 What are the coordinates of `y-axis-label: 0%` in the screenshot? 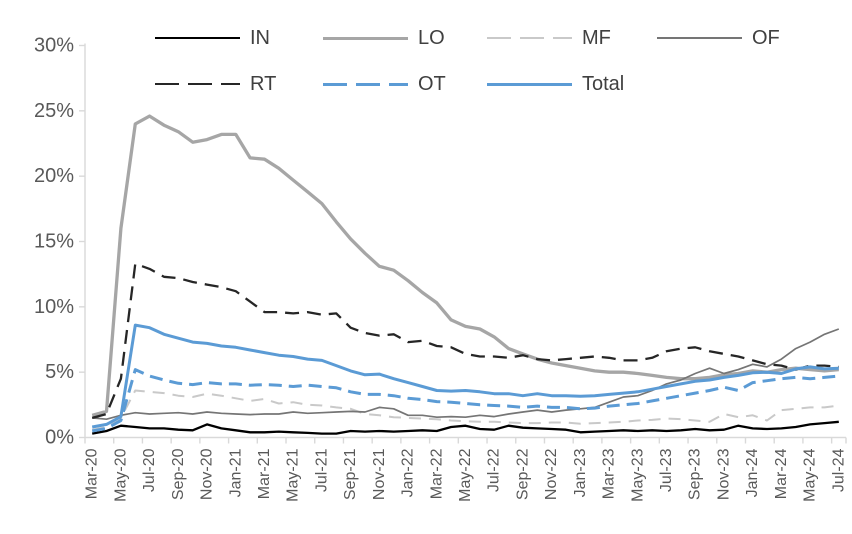 It's located at (59, 438).